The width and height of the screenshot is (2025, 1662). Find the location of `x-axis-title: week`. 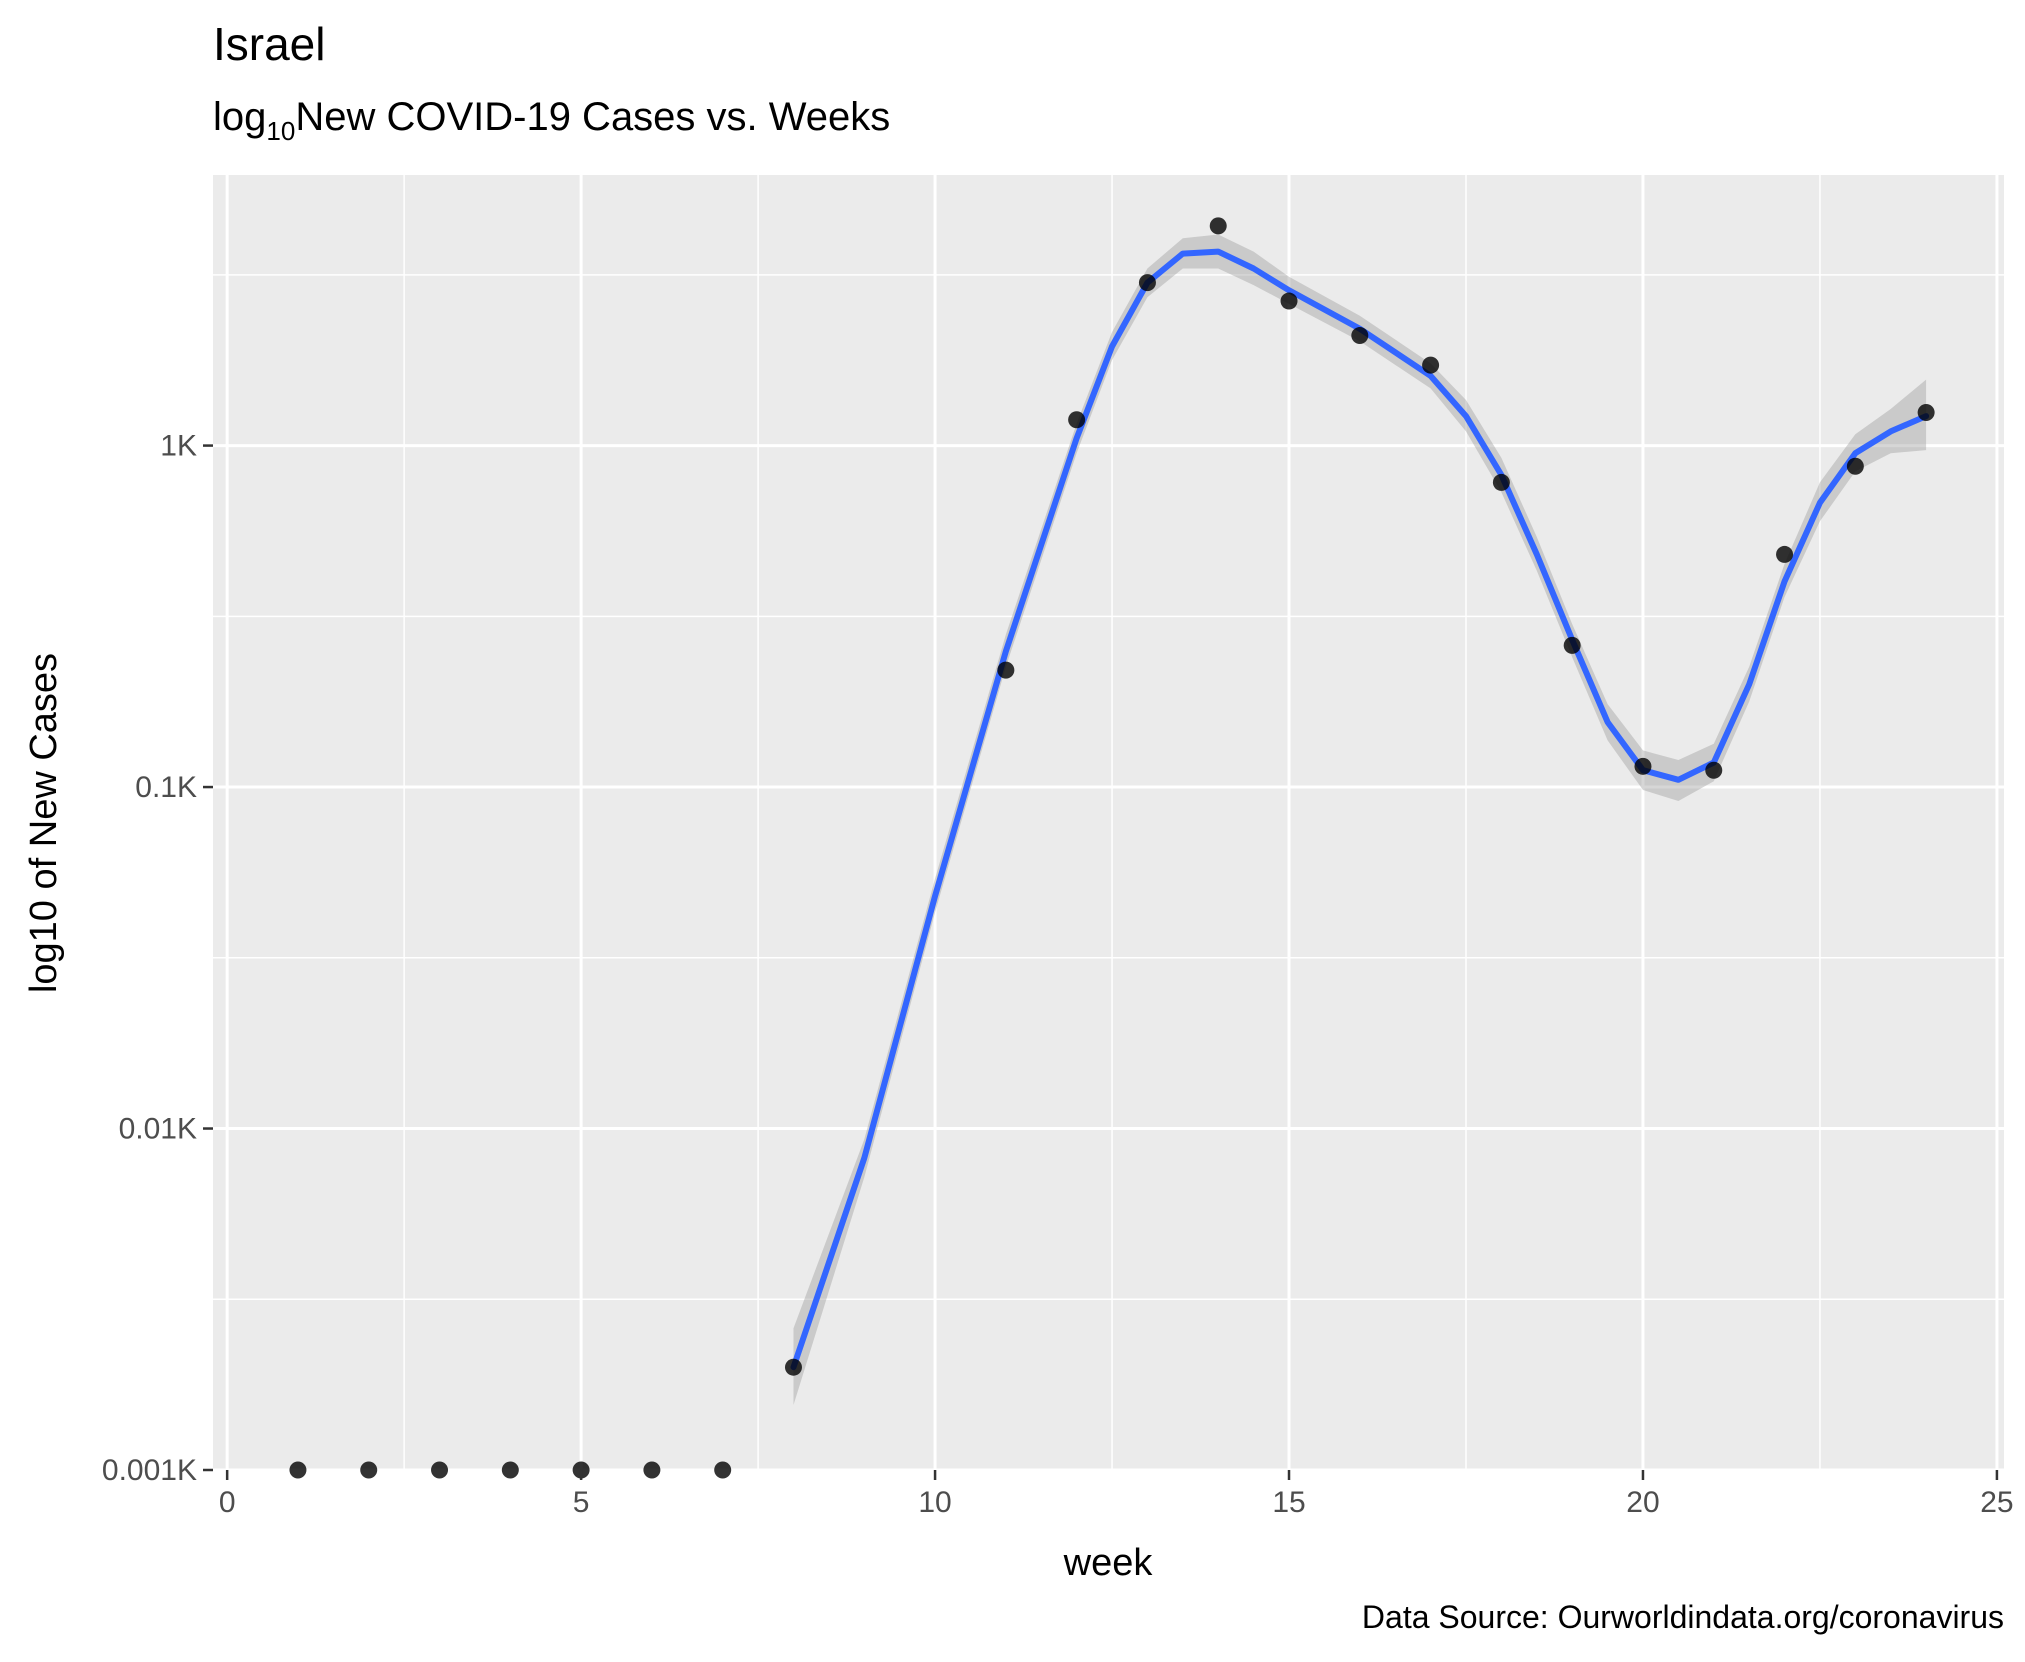

x-axis-title: week is located at coordinates (1108, 1563).